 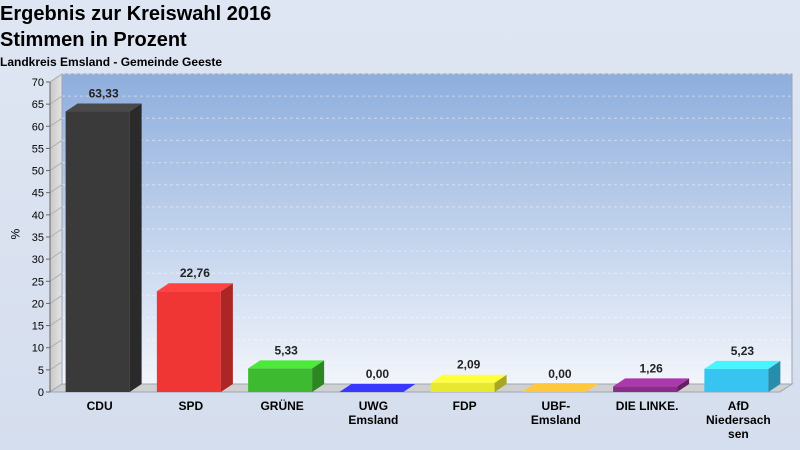 I want to click on y-tick-label: 40, so click(x=38, y=216).